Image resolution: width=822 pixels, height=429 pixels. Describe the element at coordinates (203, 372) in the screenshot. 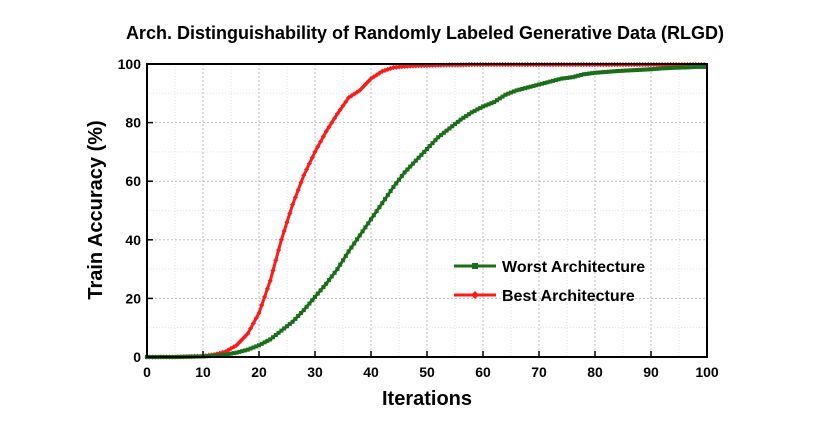

I see `x-tick-label: 10` at that location.